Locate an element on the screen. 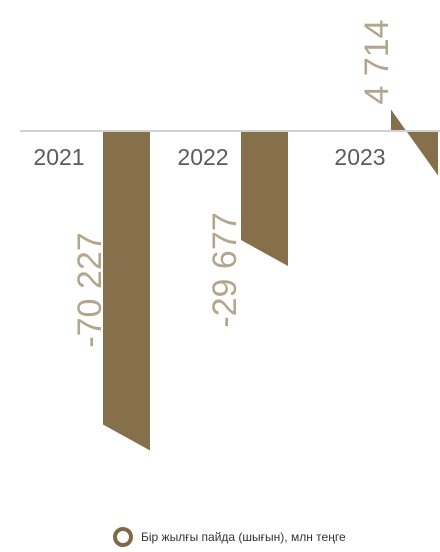 This screenshot has height=552, width=440. bar-2021 is located at coordinates (126, 291).